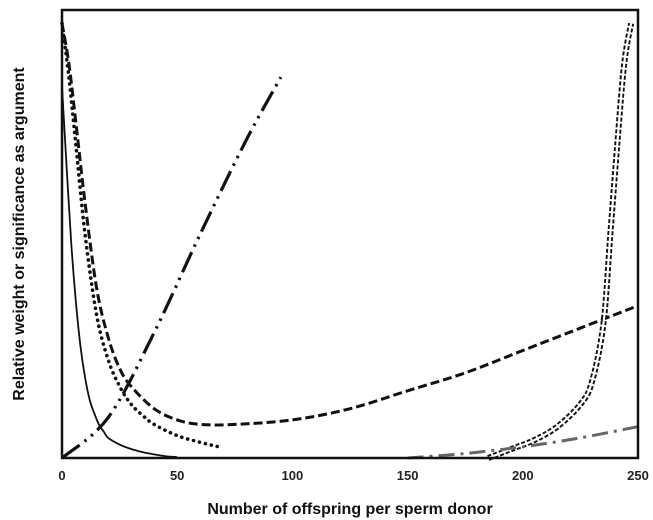 The image size is (653, 520). I want to click on series-line-gray-dash-dot, so click(523, 442).